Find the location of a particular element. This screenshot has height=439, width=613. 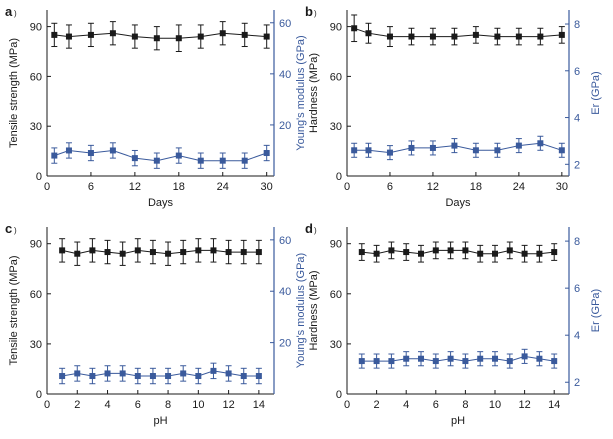

x-tick-label: 12 is located at coordinates (135, 187).